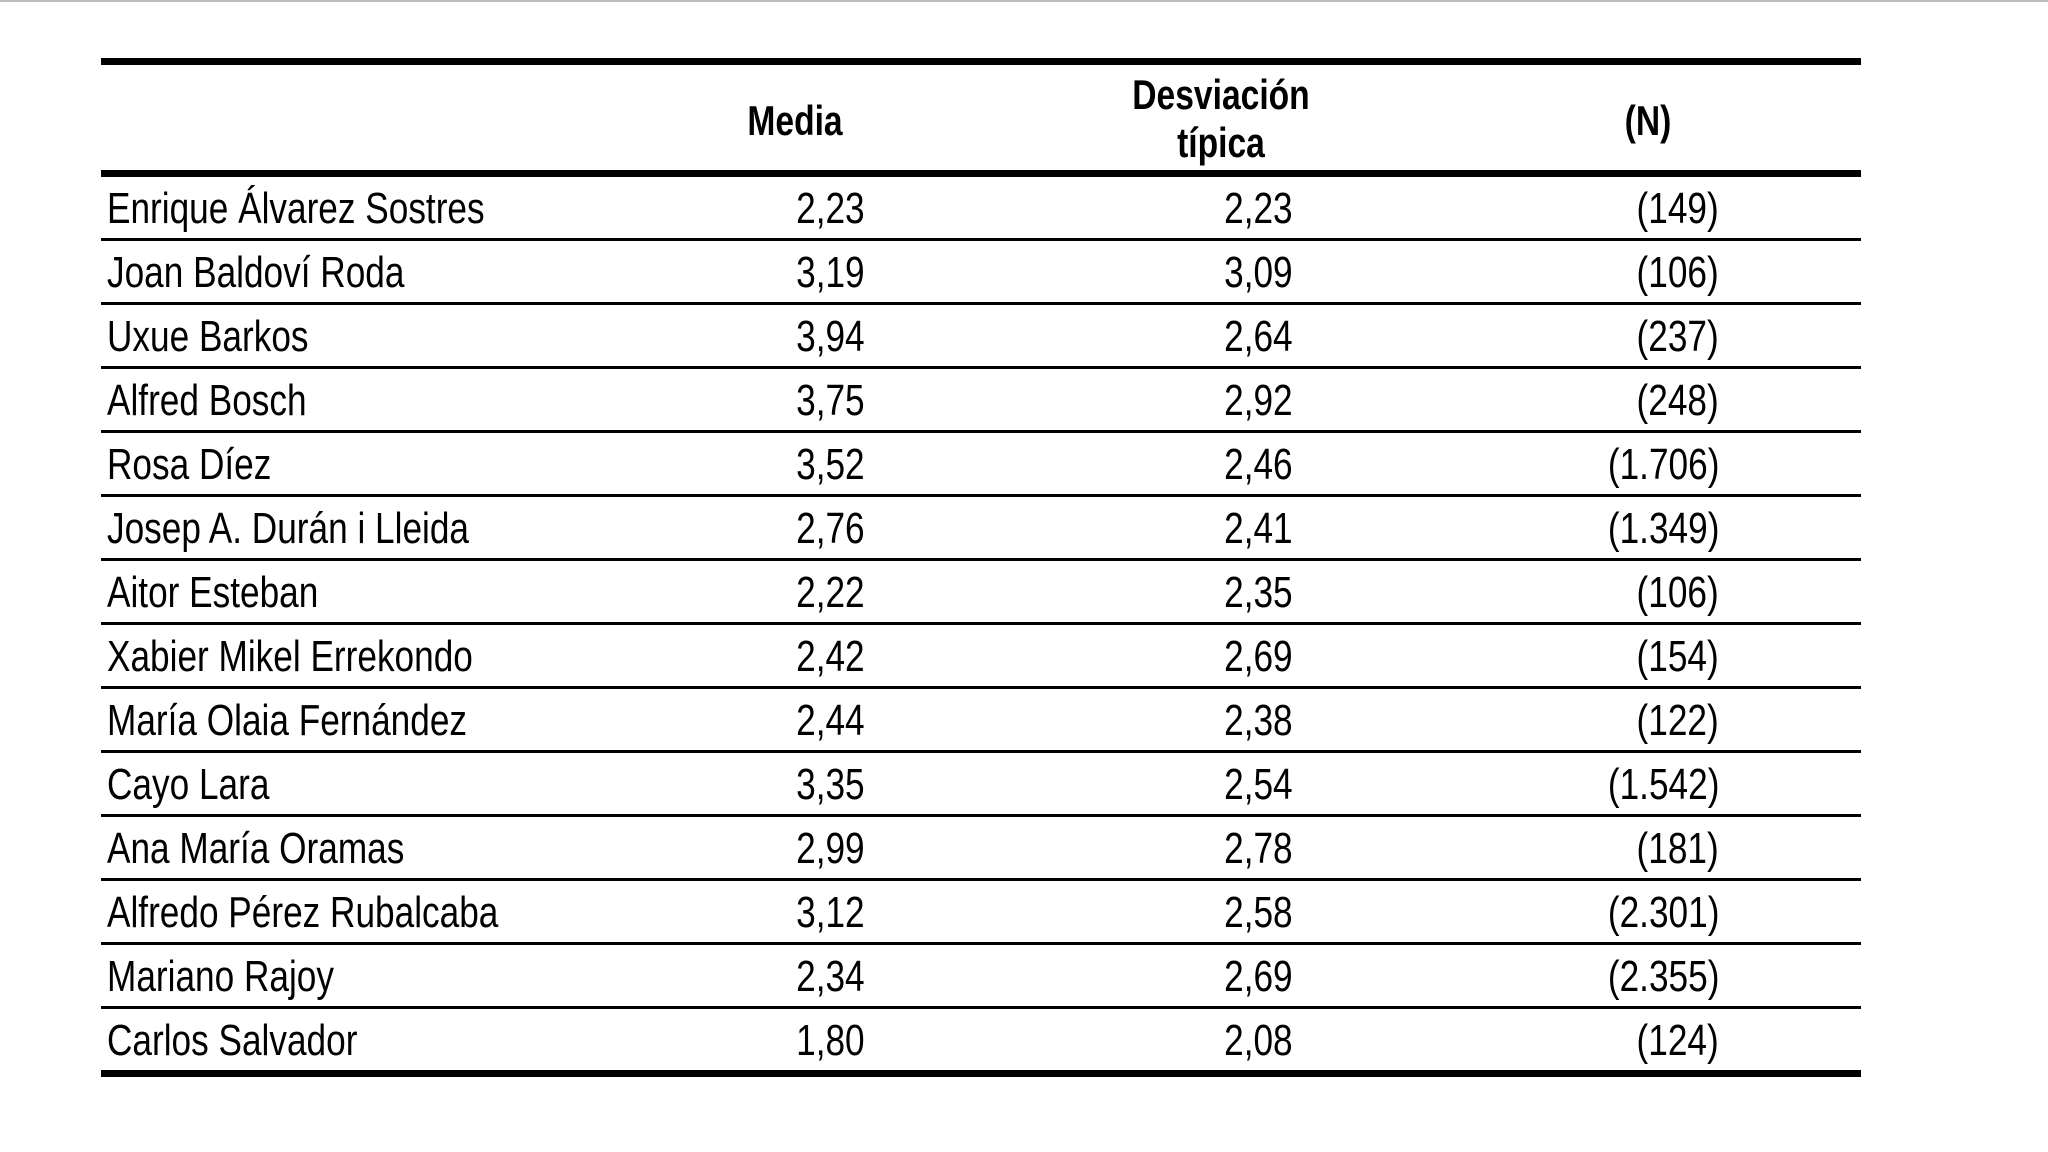 This screenshot has width=2048, height=1152. I want to click on row-name: Alfred Bosch, so click(207, 400).